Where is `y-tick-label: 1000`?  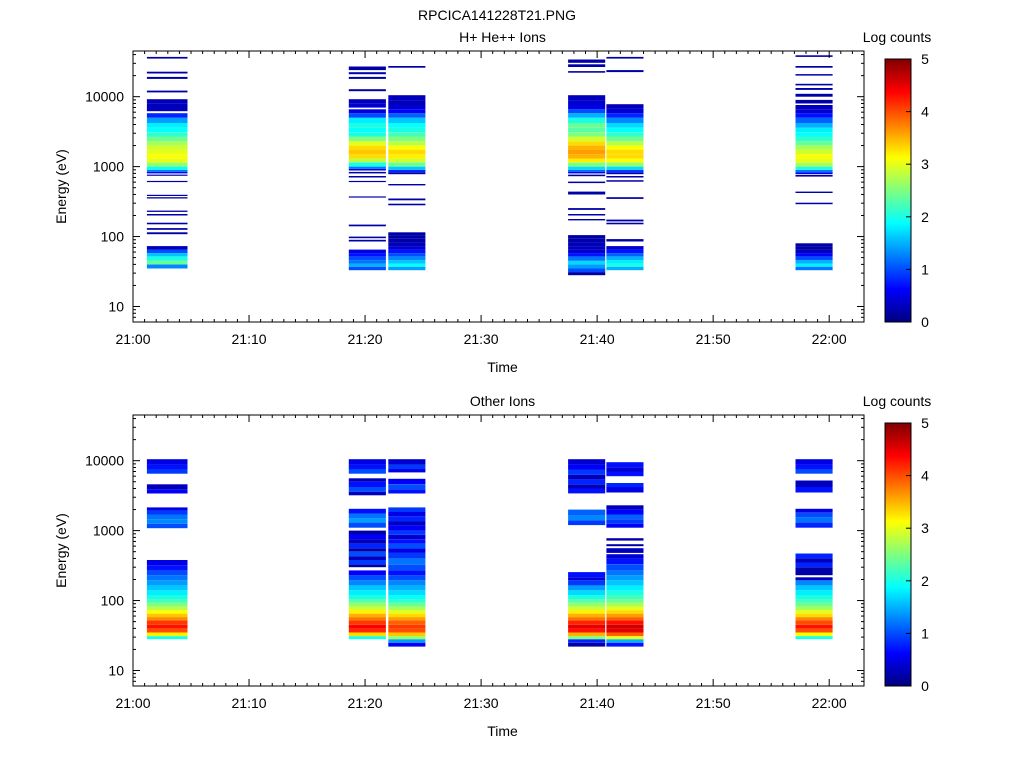 y-tick-label: 1000 is located at coordinates (108, 167).